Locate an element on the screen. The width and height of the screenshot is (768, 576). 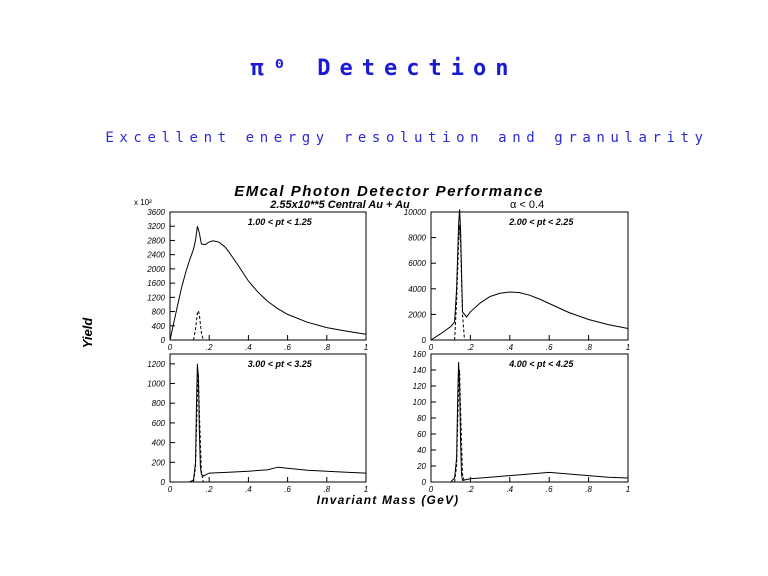
y-tick-label: 160 is located at coordinates (420, 354).